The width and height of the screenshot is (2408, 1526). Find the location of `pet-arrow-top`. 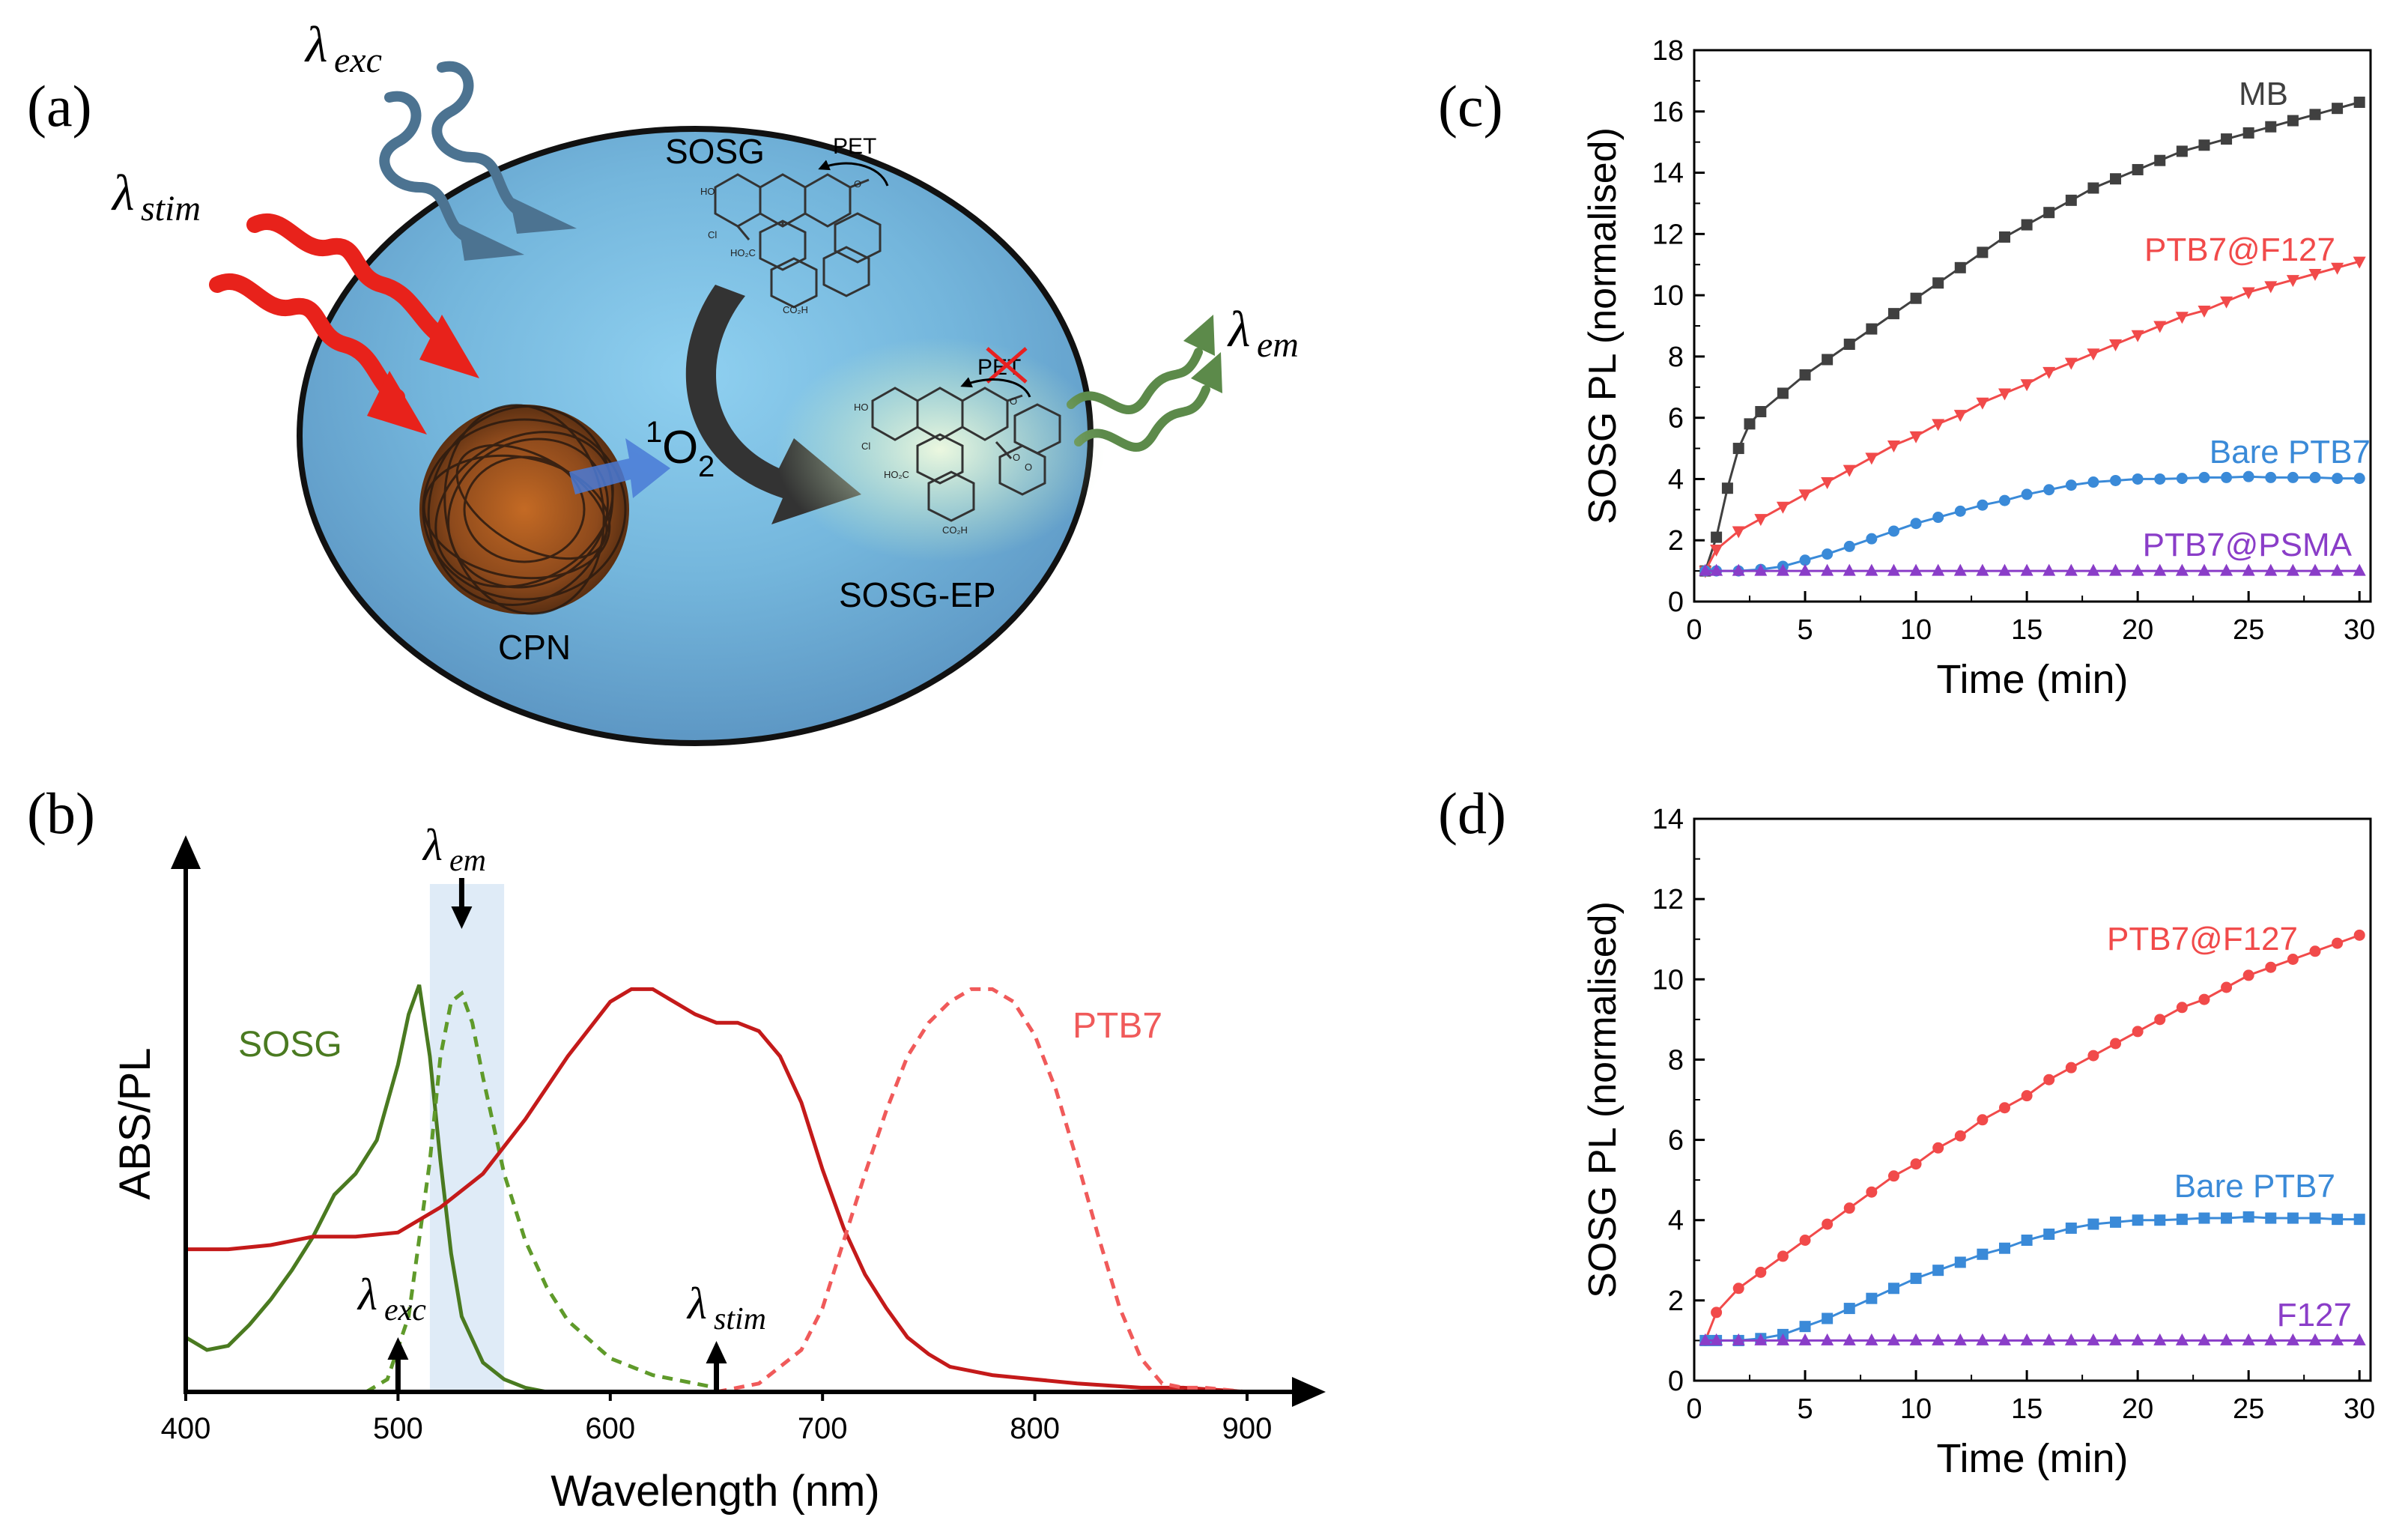

pet-arrow-top is located at coordinates (853, 173).